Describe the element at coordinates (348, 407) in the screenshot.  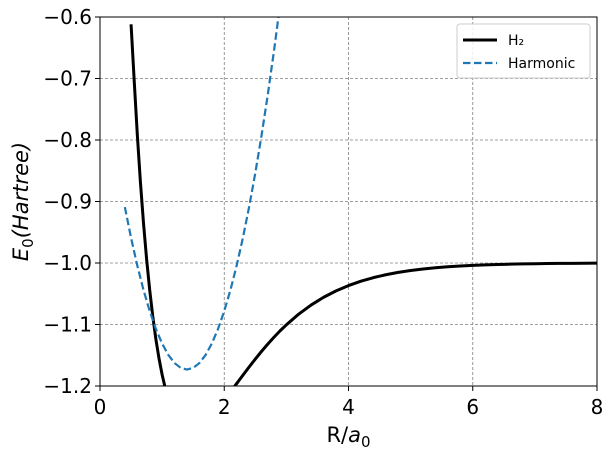
I see `x-tick-label: 4` at that location.